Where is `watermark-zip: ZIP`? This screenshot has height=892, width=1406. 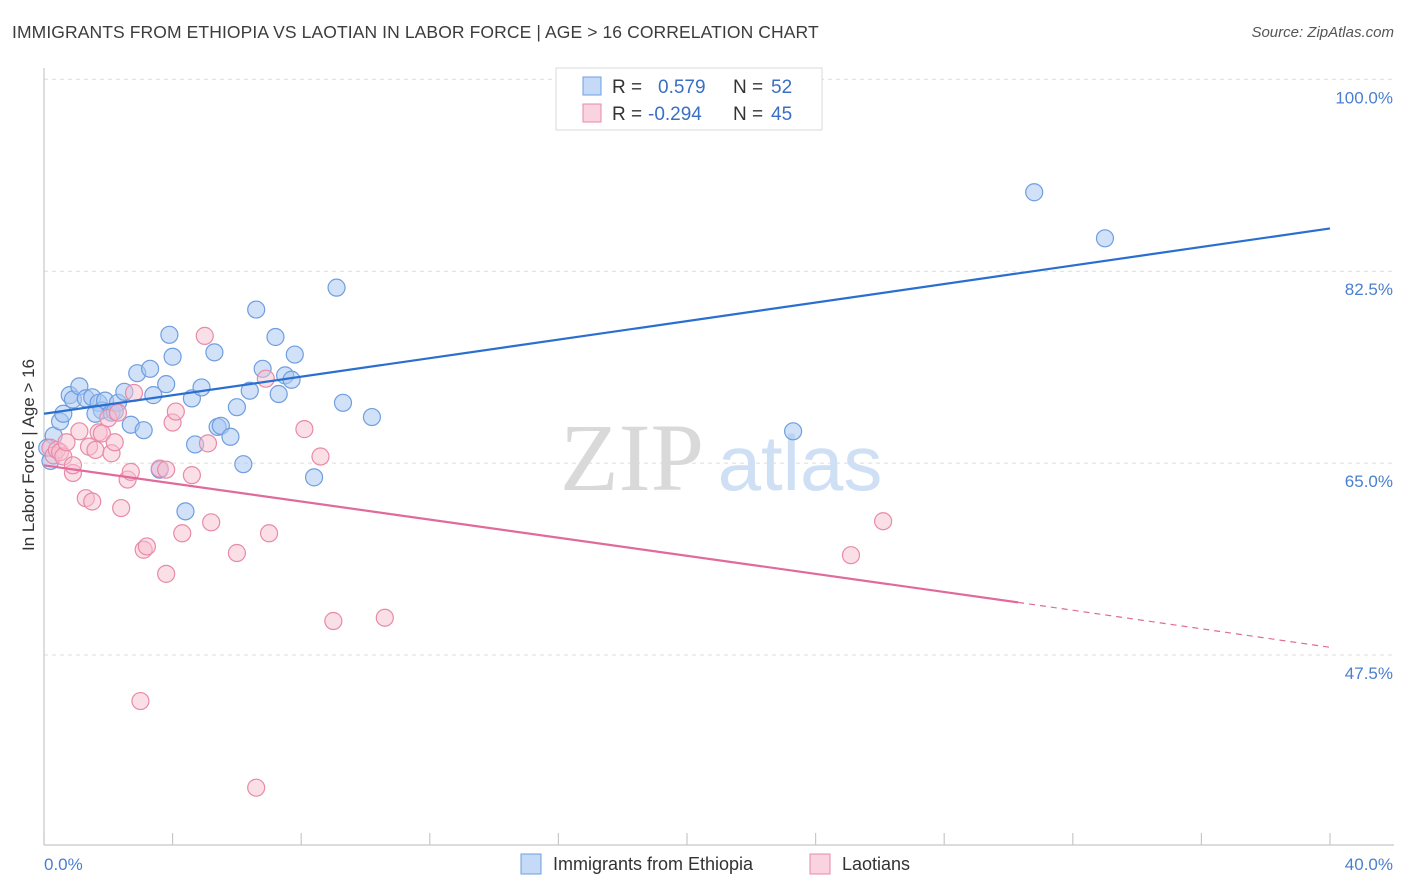 watermark-zip: ZIP is located at coordinates (632, 457).